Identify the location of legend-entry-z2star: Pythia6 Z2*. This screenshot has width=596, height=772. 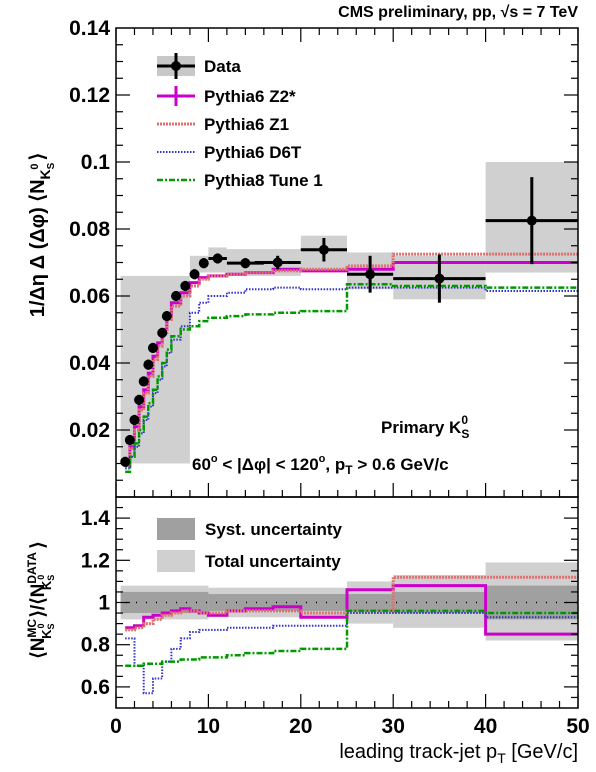
(226, 96).